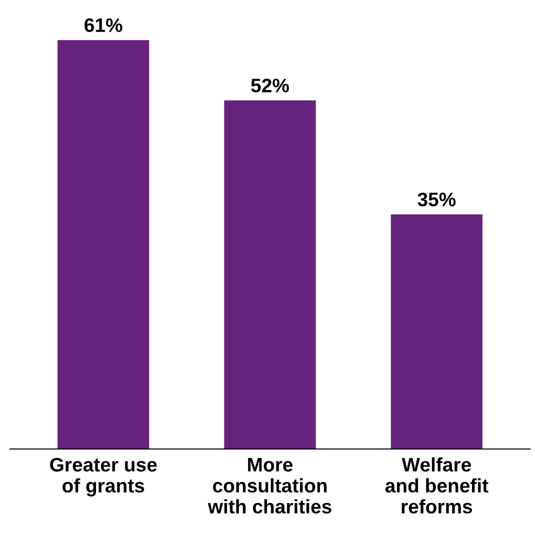 The height and width of the screenshot is (540, 535). What do you see at coordinates (103, 477) in the screenshot?
I see `x-tick-label: Greater use of grants` at bounding box center [103, 477].